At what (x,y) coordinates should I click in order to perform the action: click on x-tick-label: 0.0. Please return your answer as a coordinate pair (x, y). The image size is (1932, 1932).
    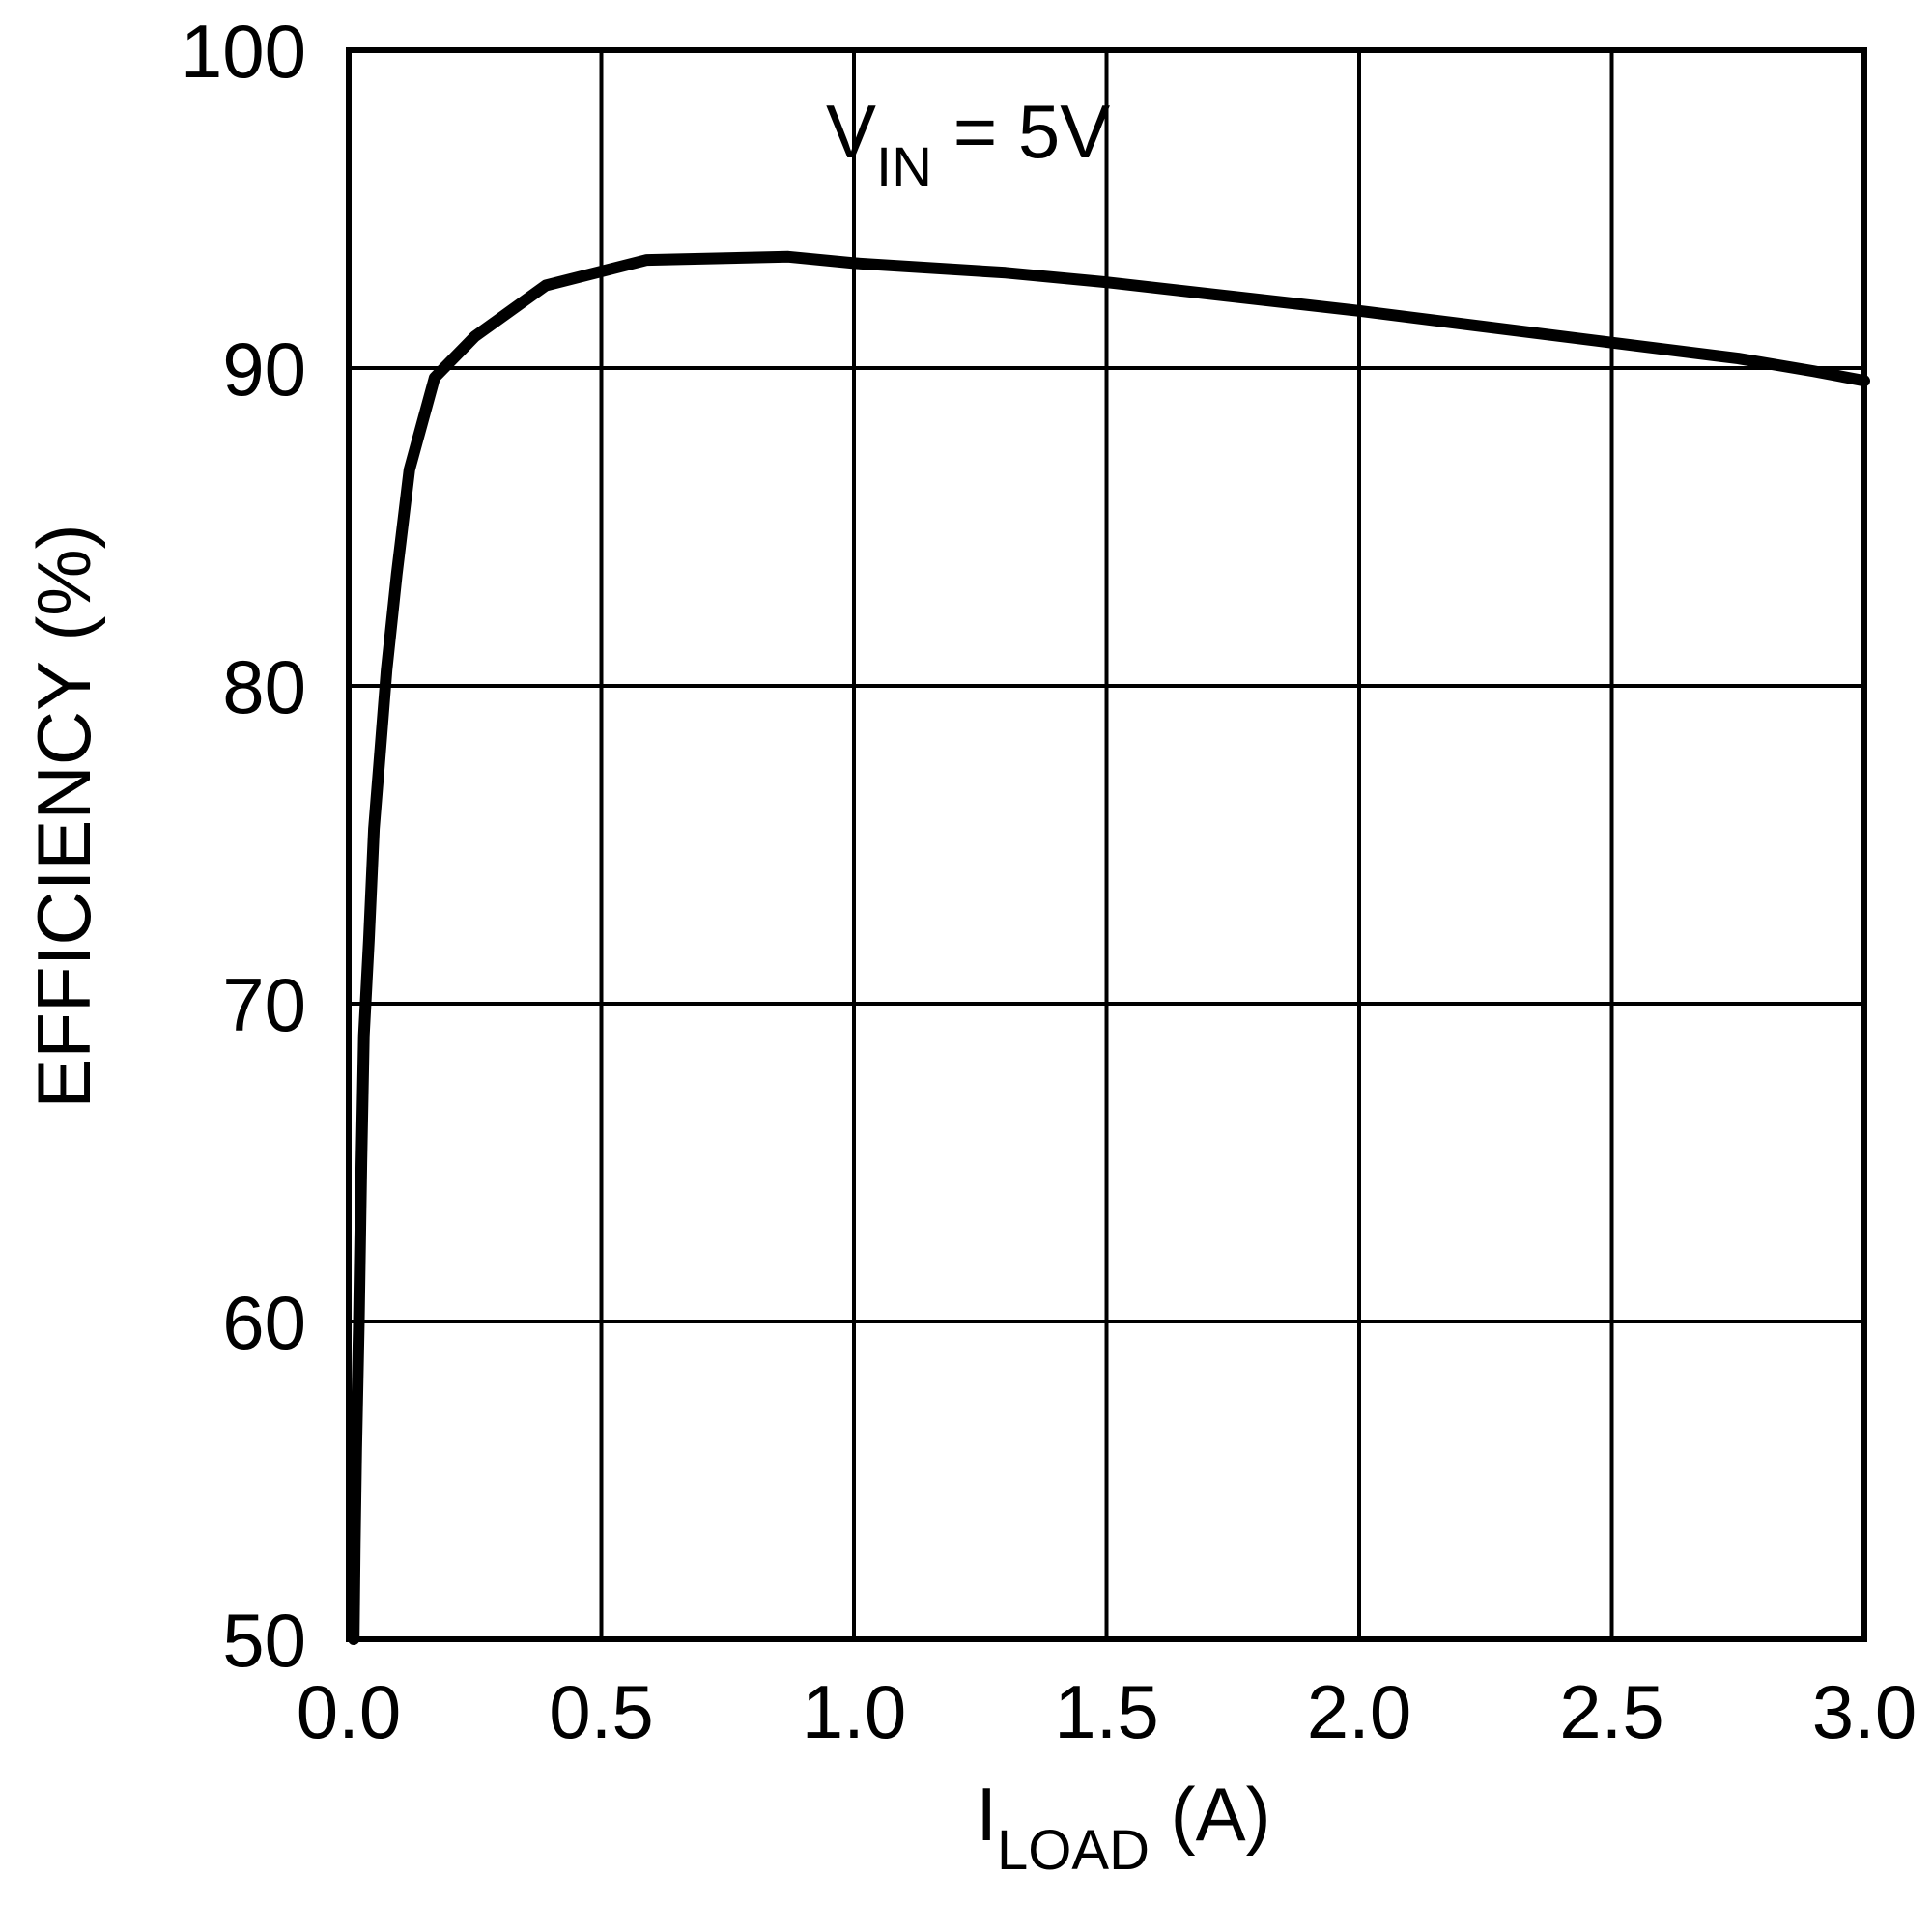
    Looking at the image, I should click on (349, 1711).